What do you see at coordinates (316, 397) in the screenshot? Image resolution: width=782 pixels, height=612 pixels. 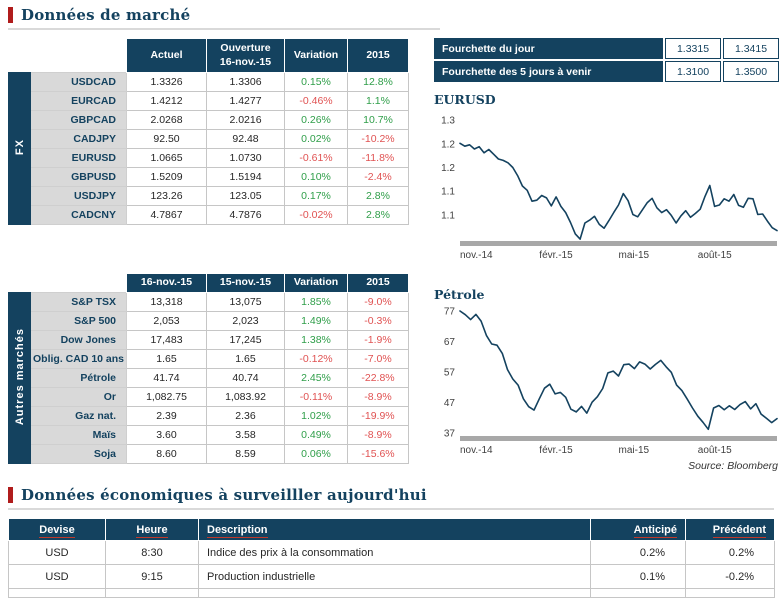 I see `cell-variation: -0.11%` at bounding box center [316, 397].